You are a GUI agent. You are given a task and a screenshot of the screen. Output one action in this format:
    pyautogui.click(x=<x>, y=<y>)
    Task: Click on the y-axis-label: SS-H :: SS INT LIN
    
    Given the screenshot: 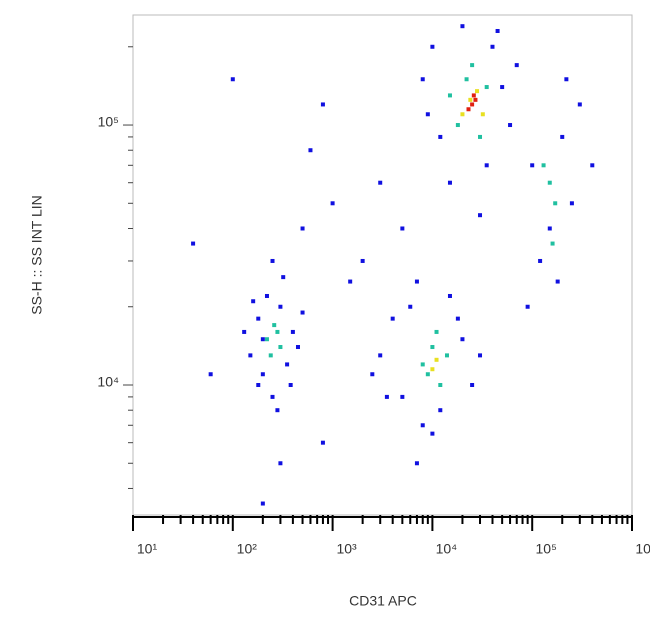 What is the action you would take?
    pyautogui.click(x=37, y=255)
    